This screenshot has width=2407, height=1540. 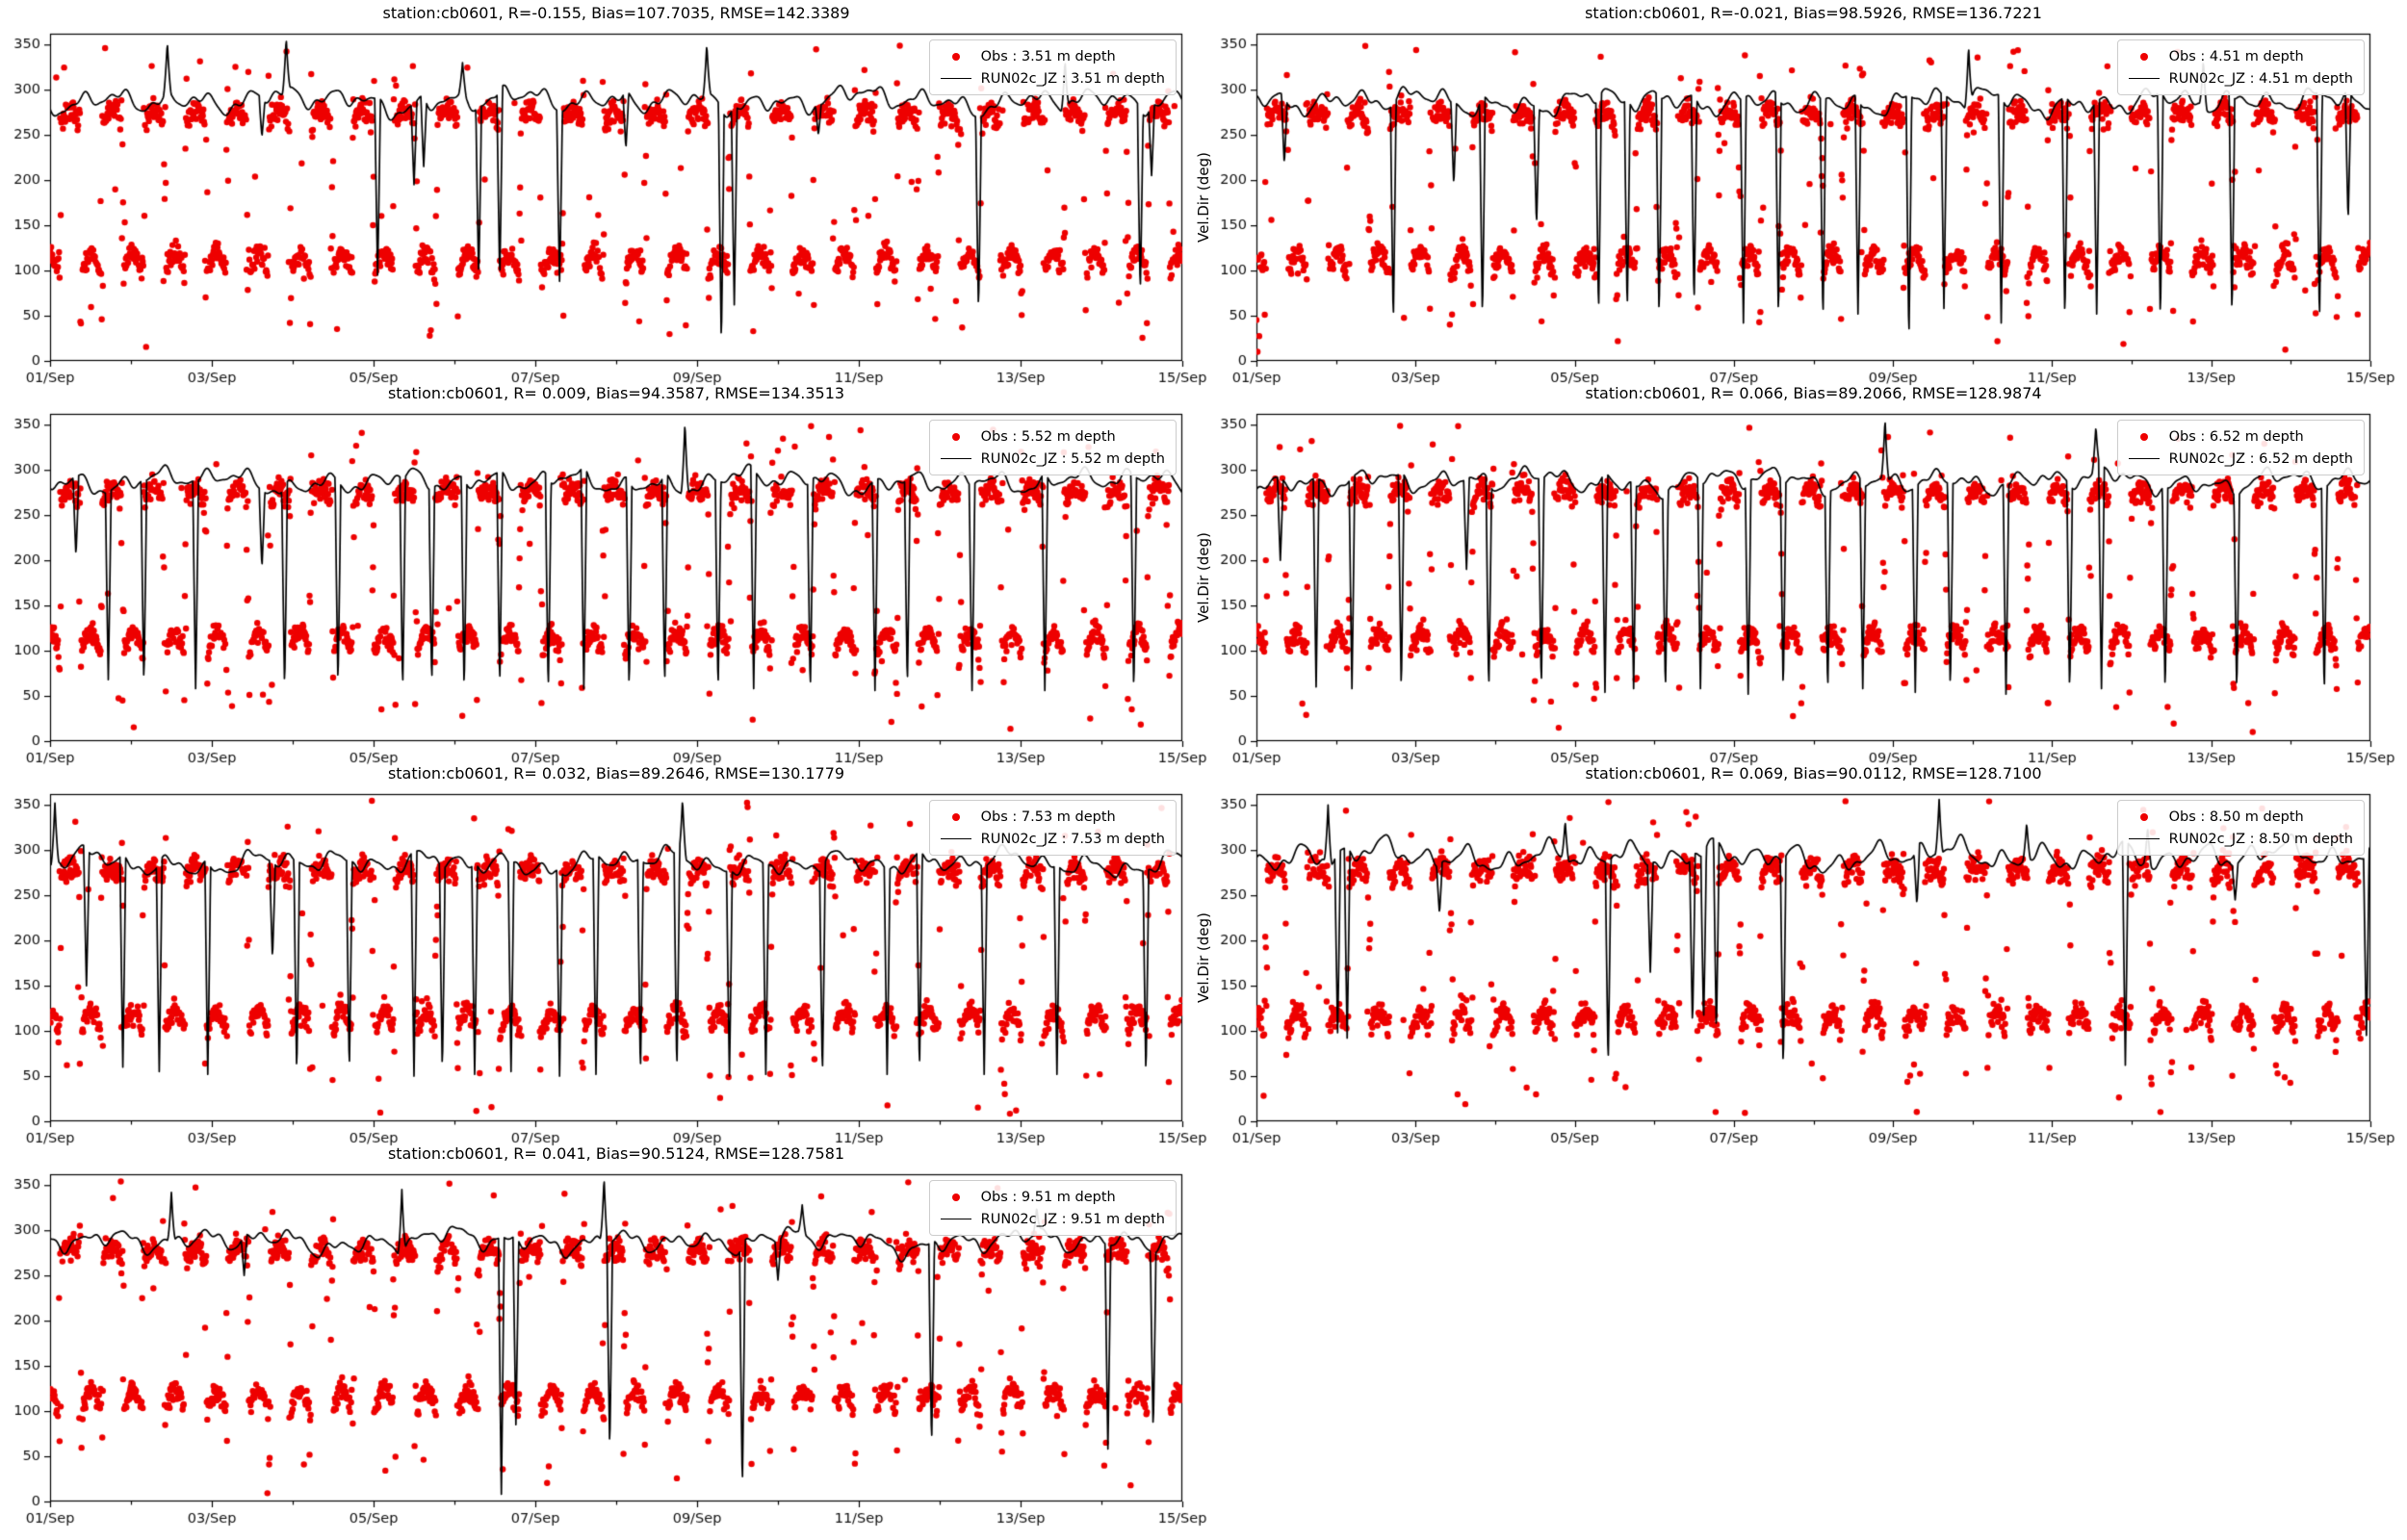 I want to click on legend-model-label: RUN02c_JZ : 4.51 m depth, so click(x=2260, y=78).